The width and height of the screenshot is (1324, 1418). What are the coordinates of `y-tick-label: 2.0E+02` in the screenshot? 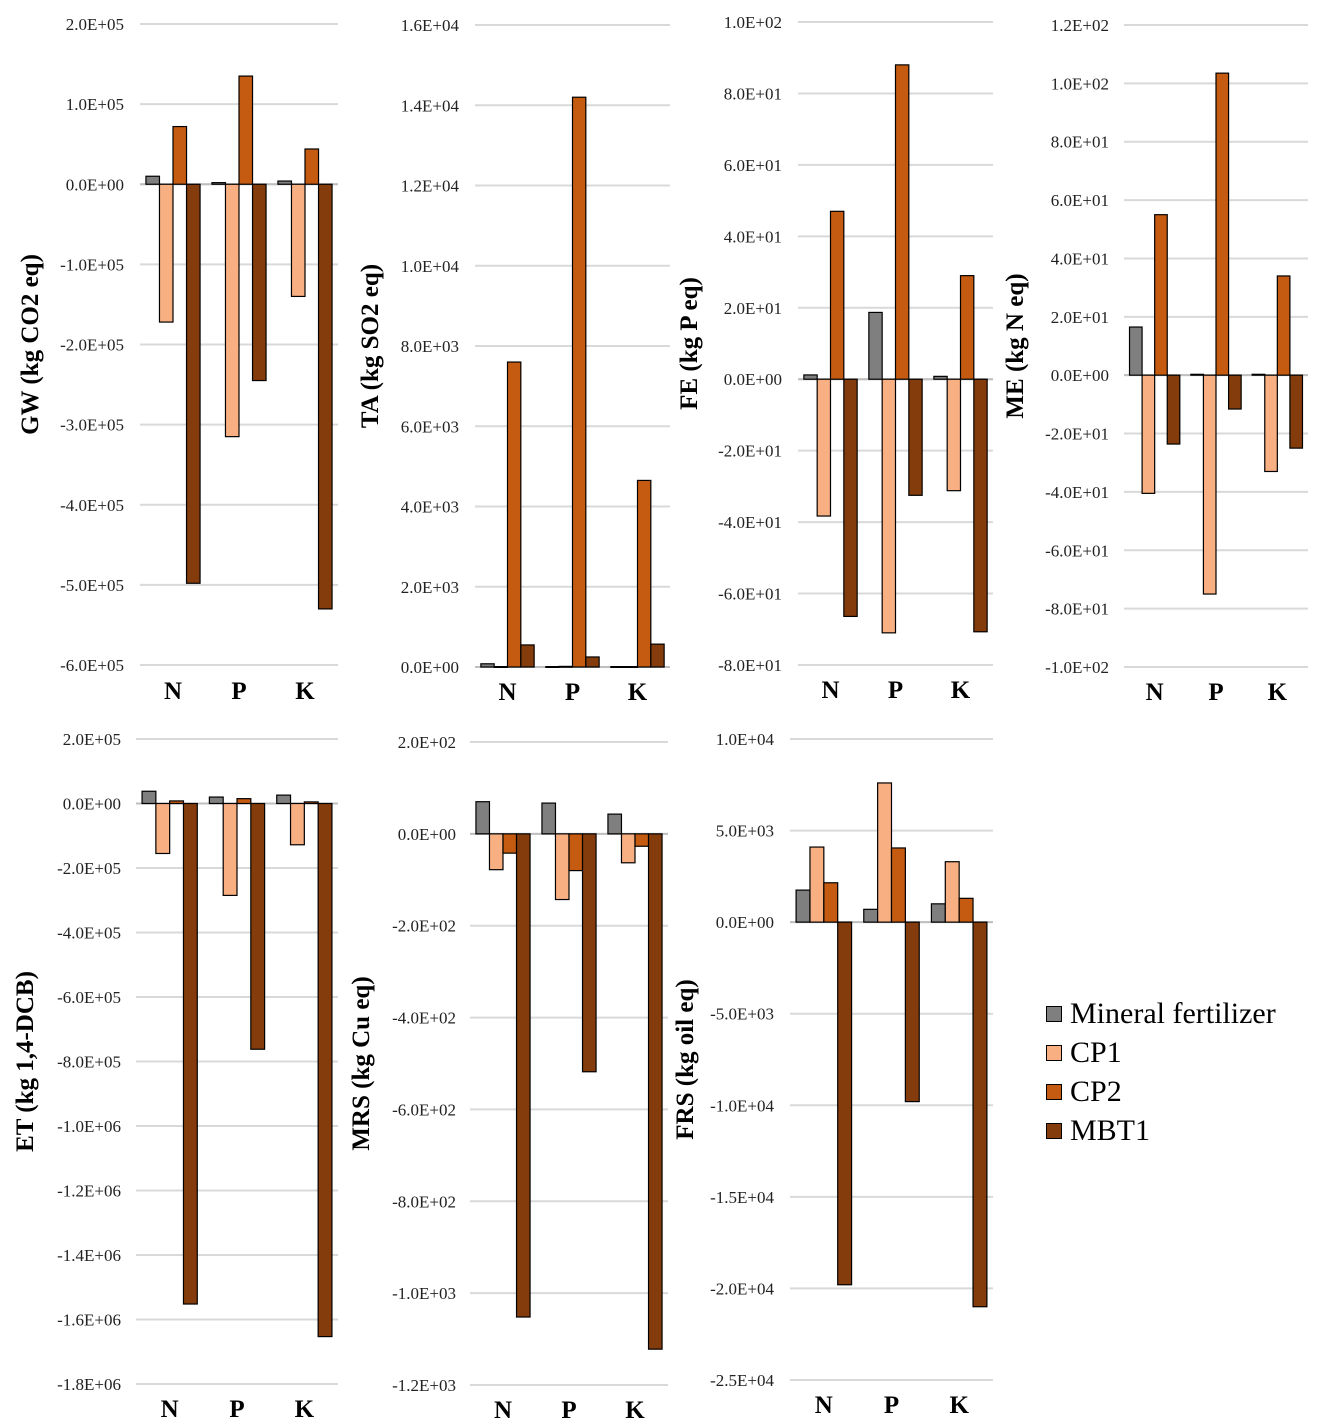 It's located at (427, 742).